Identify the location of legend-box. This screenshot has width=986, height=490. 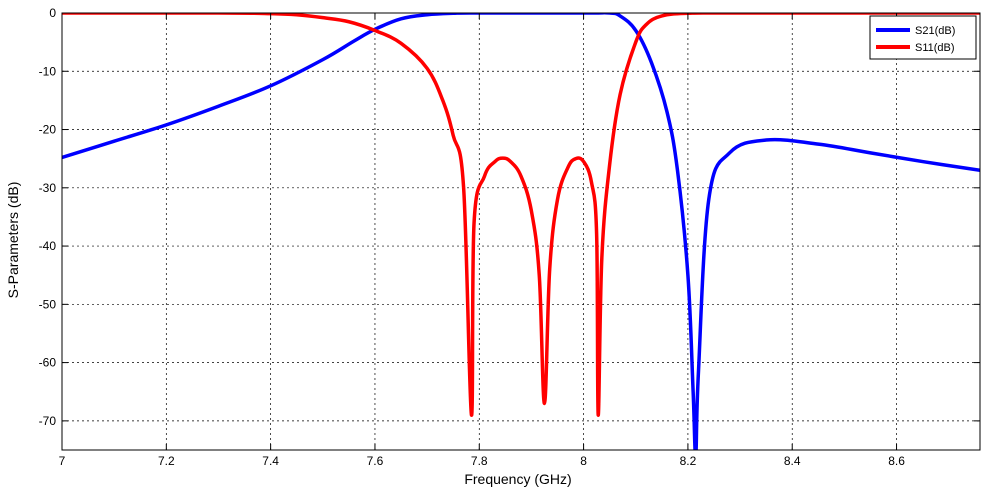
(923, 37).